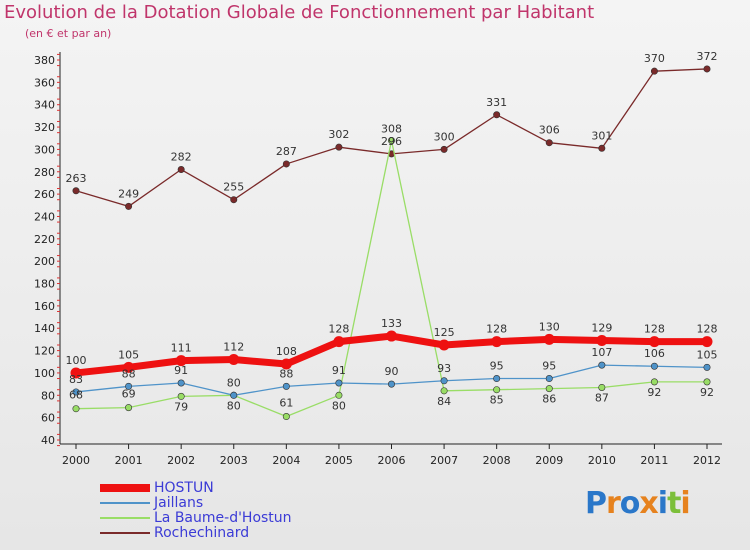 The height and width of the screenshot is (550, 750). Describe the element at coordinates (125, 503) in the screenshot. I see `legend-swatch-jaillans` at that location.